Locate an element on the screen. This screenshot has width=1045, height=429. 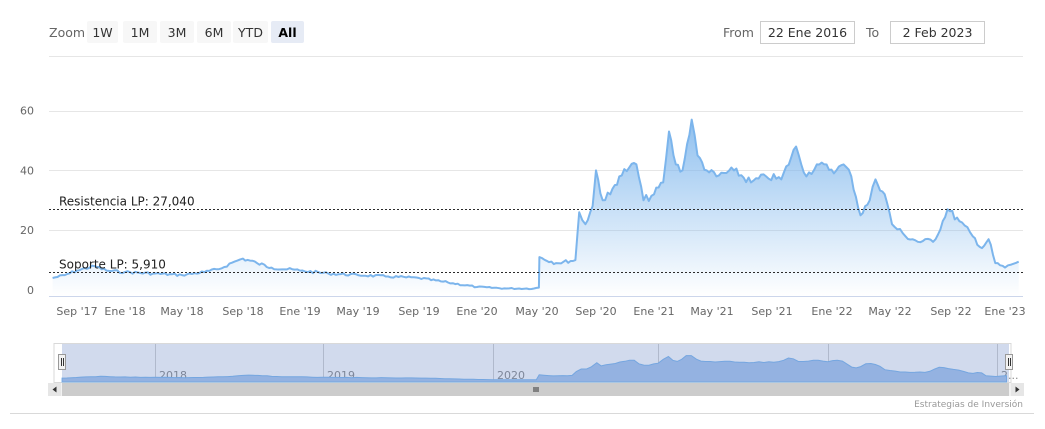
y-tick-label: 20 is located at coordinates (27, 230).